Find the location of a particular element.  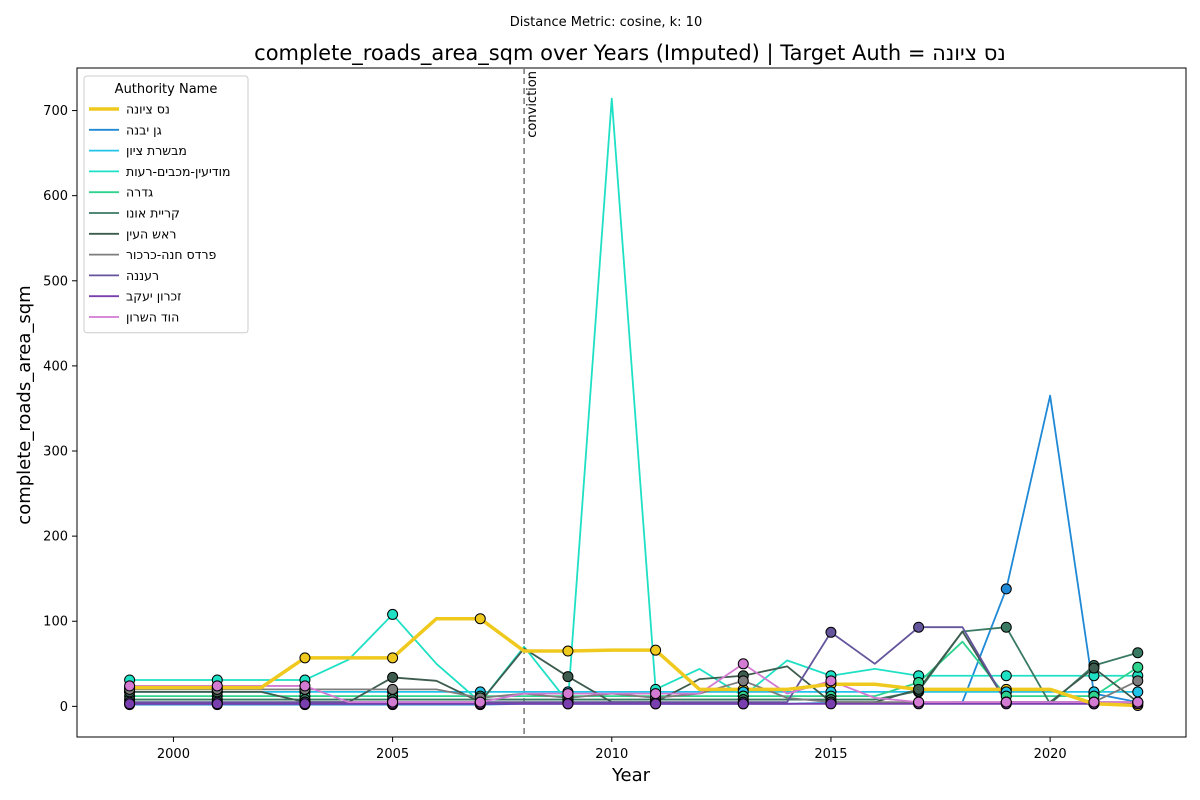

y-tick-label: 0 is located at coordinates (64, 707).